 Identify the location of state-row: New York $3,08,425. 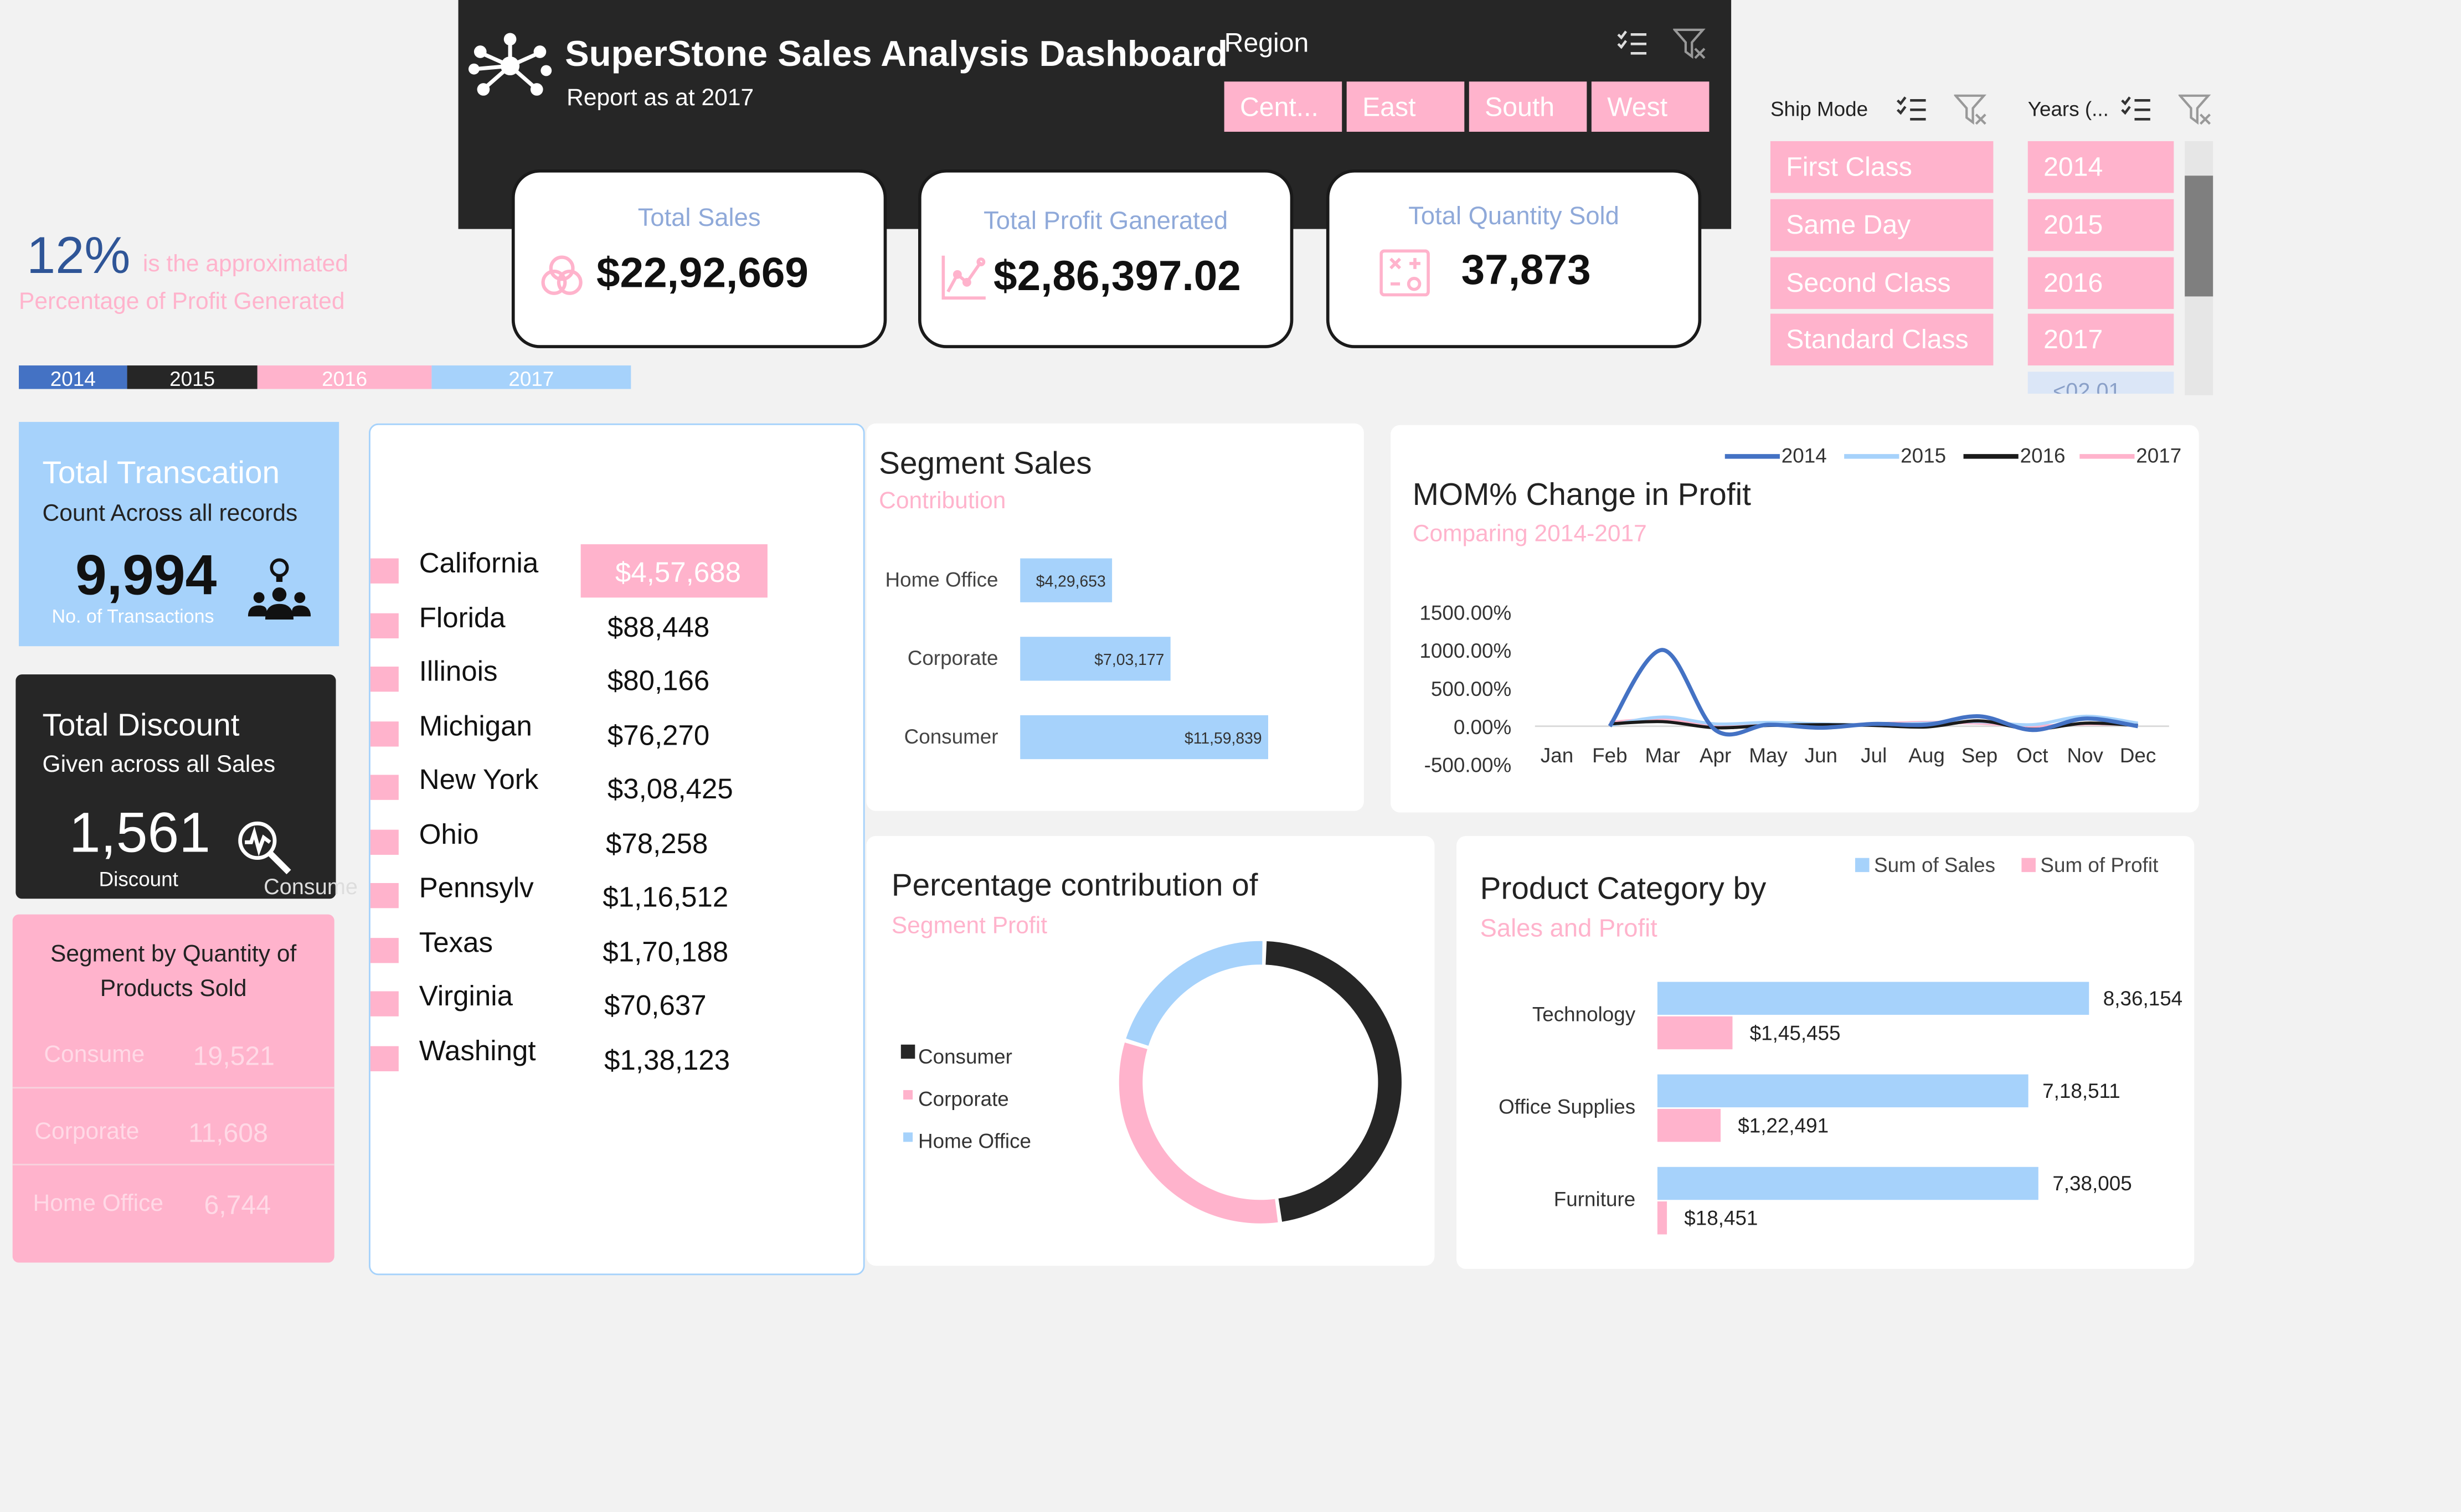
(613, 790).